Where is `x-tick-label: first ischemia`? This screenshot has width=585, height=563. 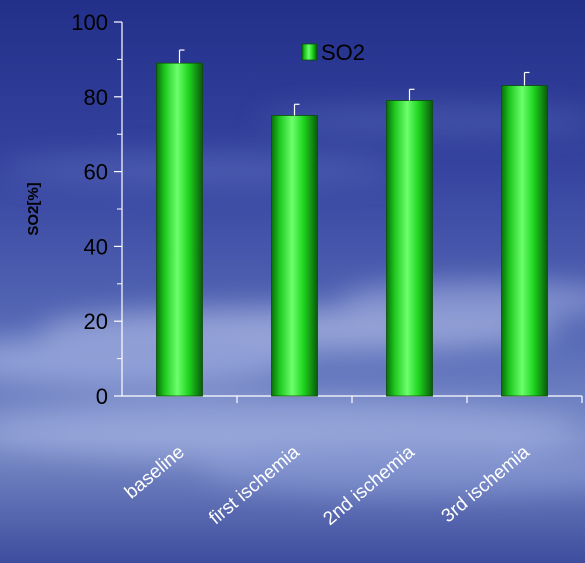
x-tick-label: first ischemia is located at coordinates (254, 485).